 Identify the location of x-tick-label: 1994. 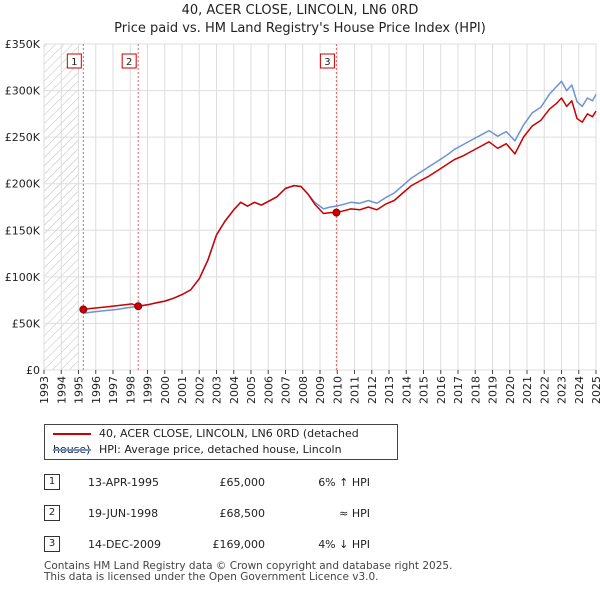
(61, 390).